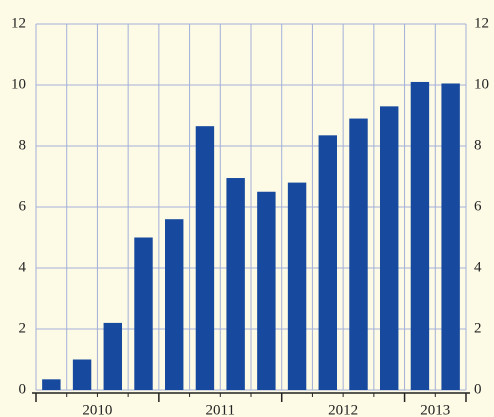 Image resolution: width=494 pixels, height=417 pixels. I want to click on y2-tick-label: 10, so click(481, 84).